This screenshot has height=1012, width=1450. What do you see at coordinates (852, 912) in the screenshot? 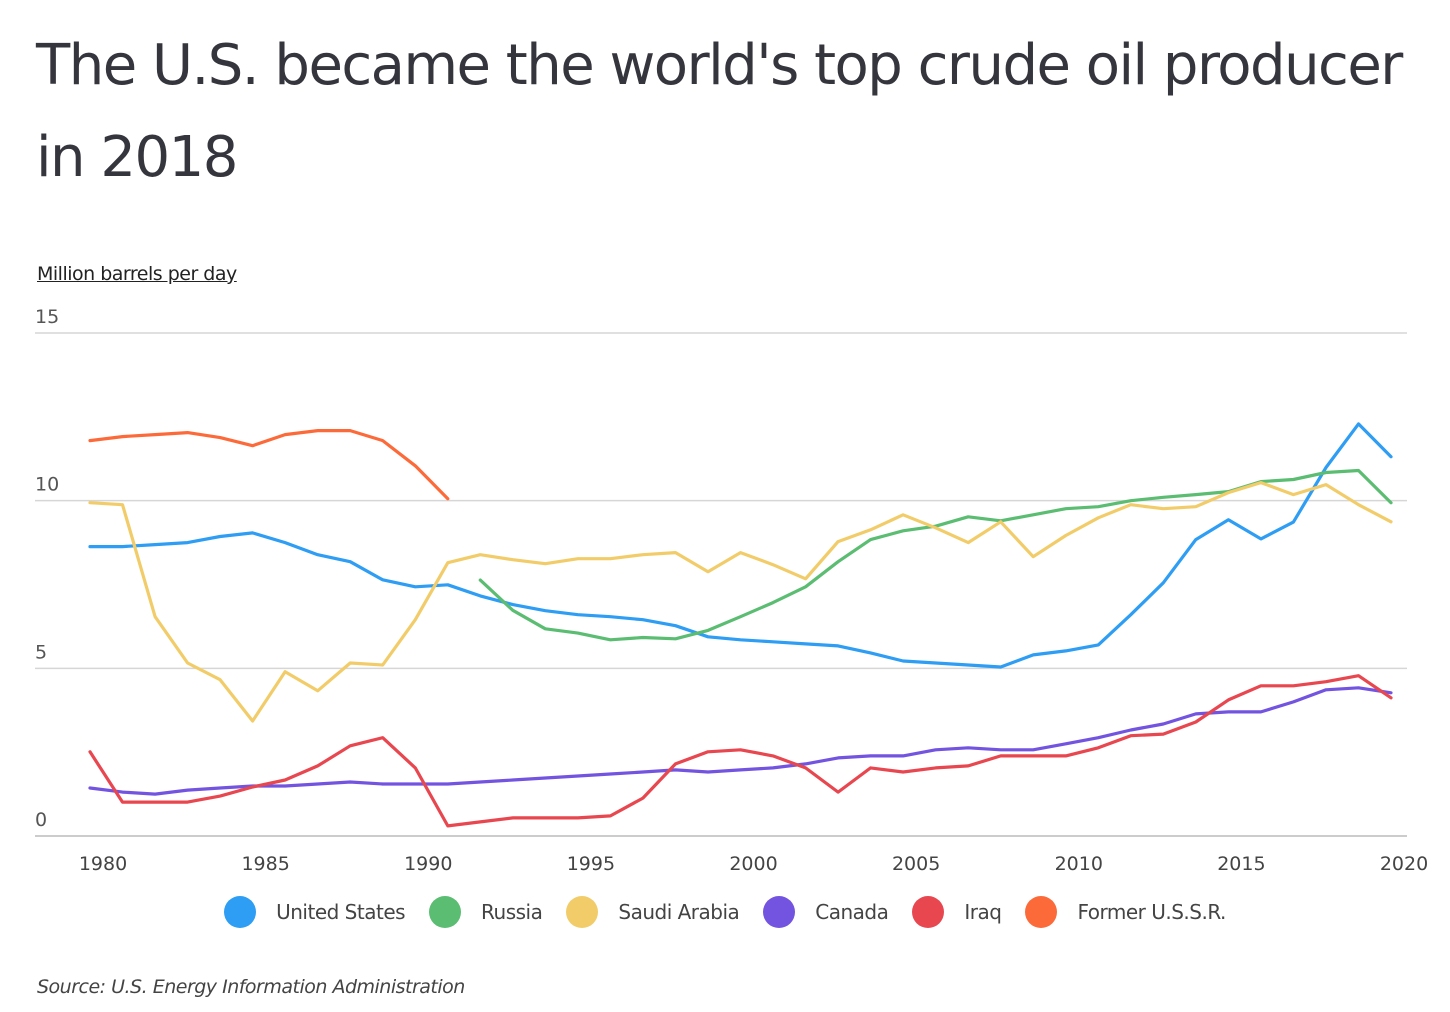
I see `legend-label: Canada` at bounding box center [852, 912].